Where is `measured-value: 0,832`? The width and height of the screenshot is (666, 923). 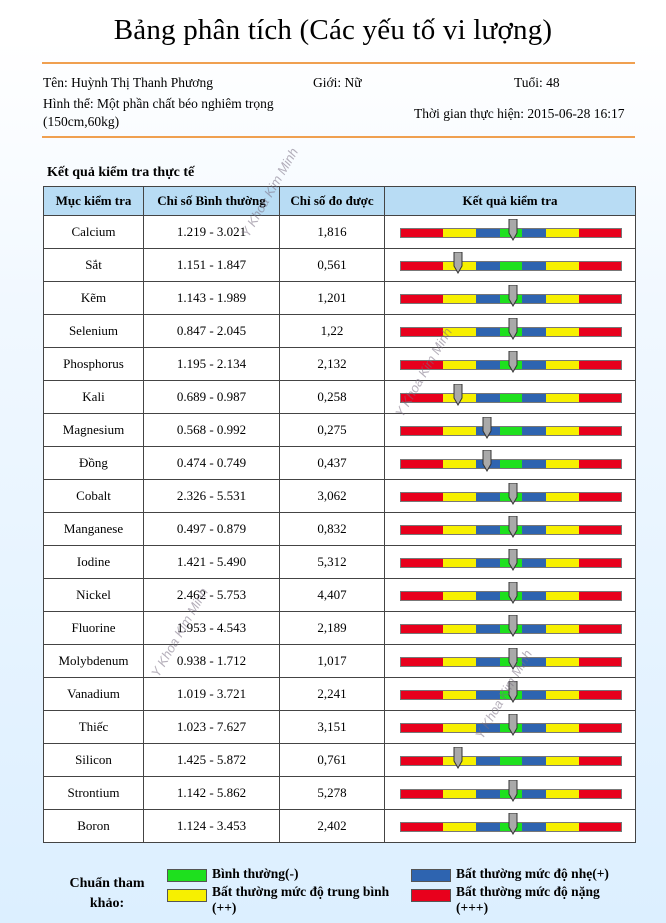 measured-value: 0,832 is located at coordinates (332, 529).